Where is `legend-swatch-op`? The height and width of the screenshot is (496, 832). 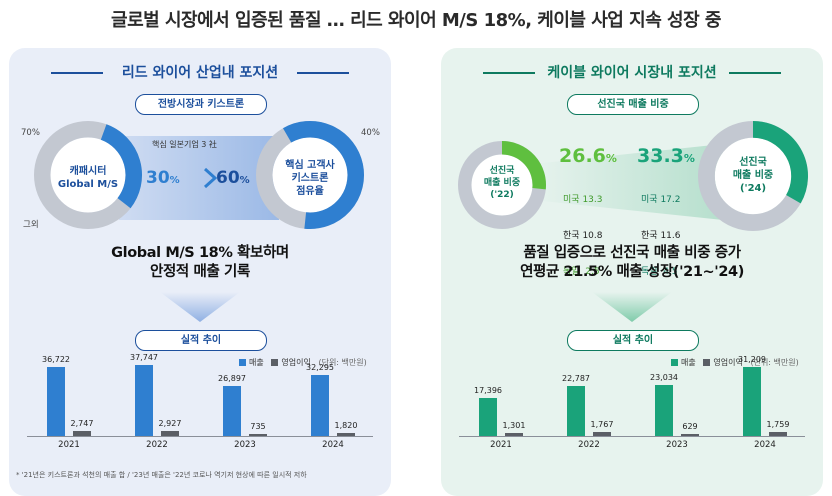
legend-swatch-op is located at coordinates (275, 362).